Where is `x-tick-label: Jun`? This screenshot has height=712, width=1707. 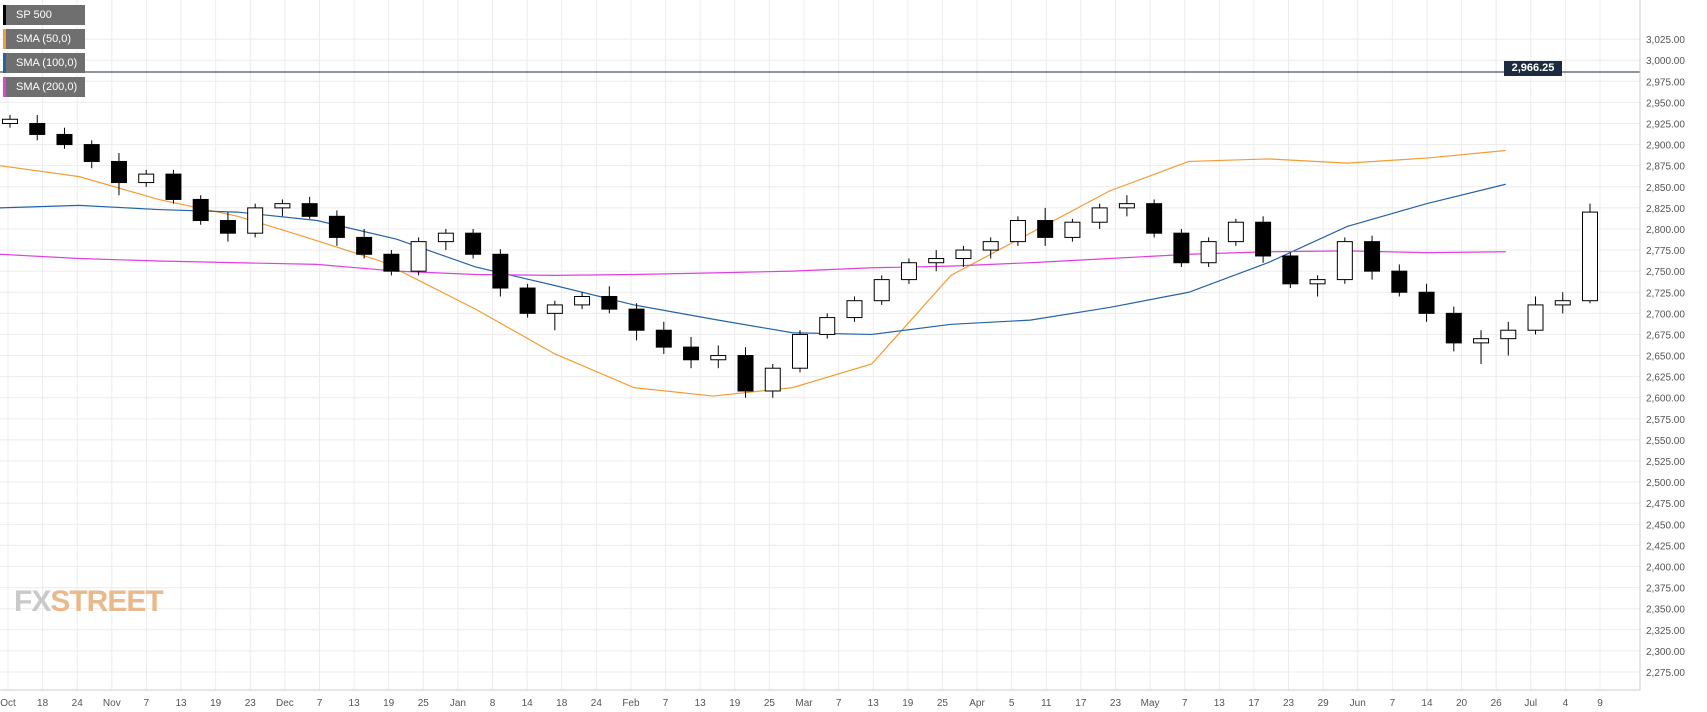
x-tick-label: Jun is located at coordinates (1358, 703).